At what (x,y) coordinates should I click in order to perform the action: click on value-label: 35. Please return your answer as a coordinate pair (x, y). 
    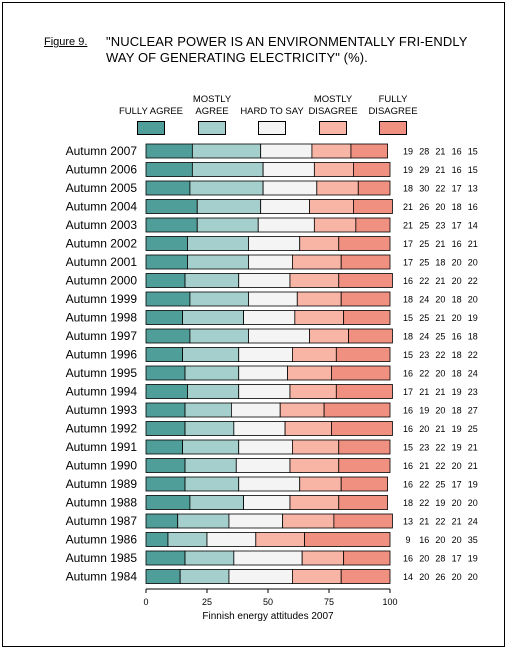
    Looking at the image, I should click on (473, 540).